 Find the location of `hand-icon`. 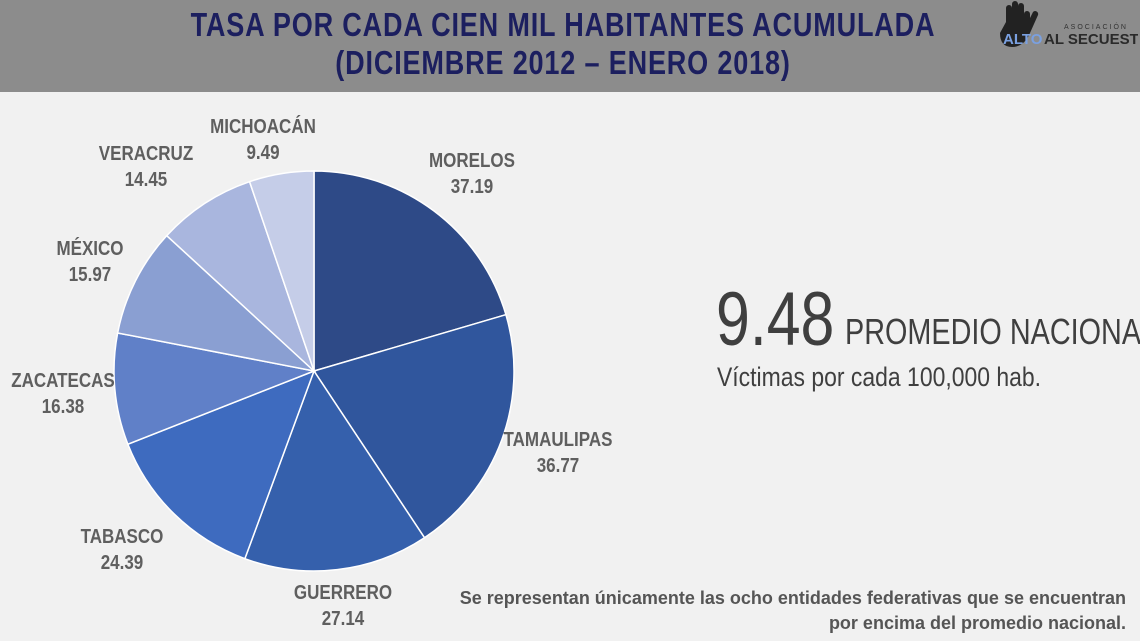

hand-icon is located at coordinates (1019, 24).